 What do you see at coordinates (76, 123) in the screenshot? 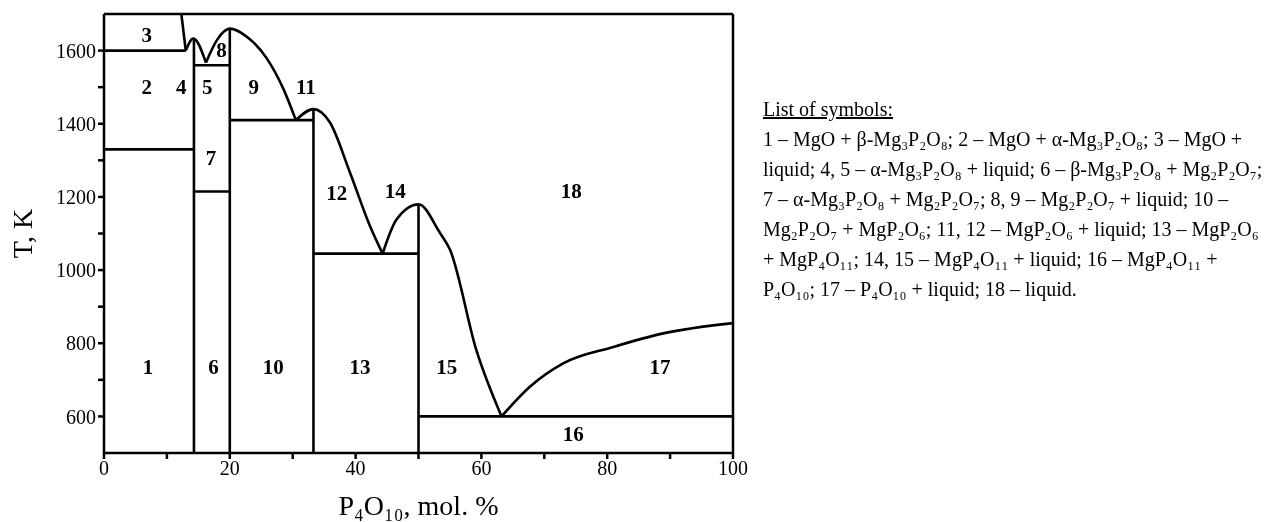
I see `y-tick-label: 1400` at bounding box center [76, 123].